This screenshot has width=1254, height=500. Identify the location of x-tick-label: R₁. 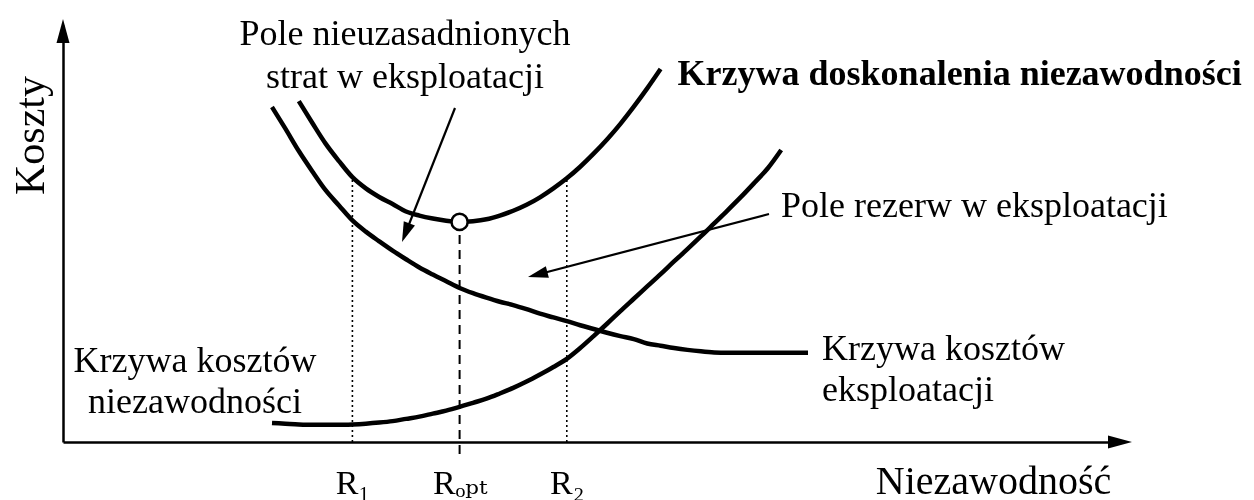
(353, 481).